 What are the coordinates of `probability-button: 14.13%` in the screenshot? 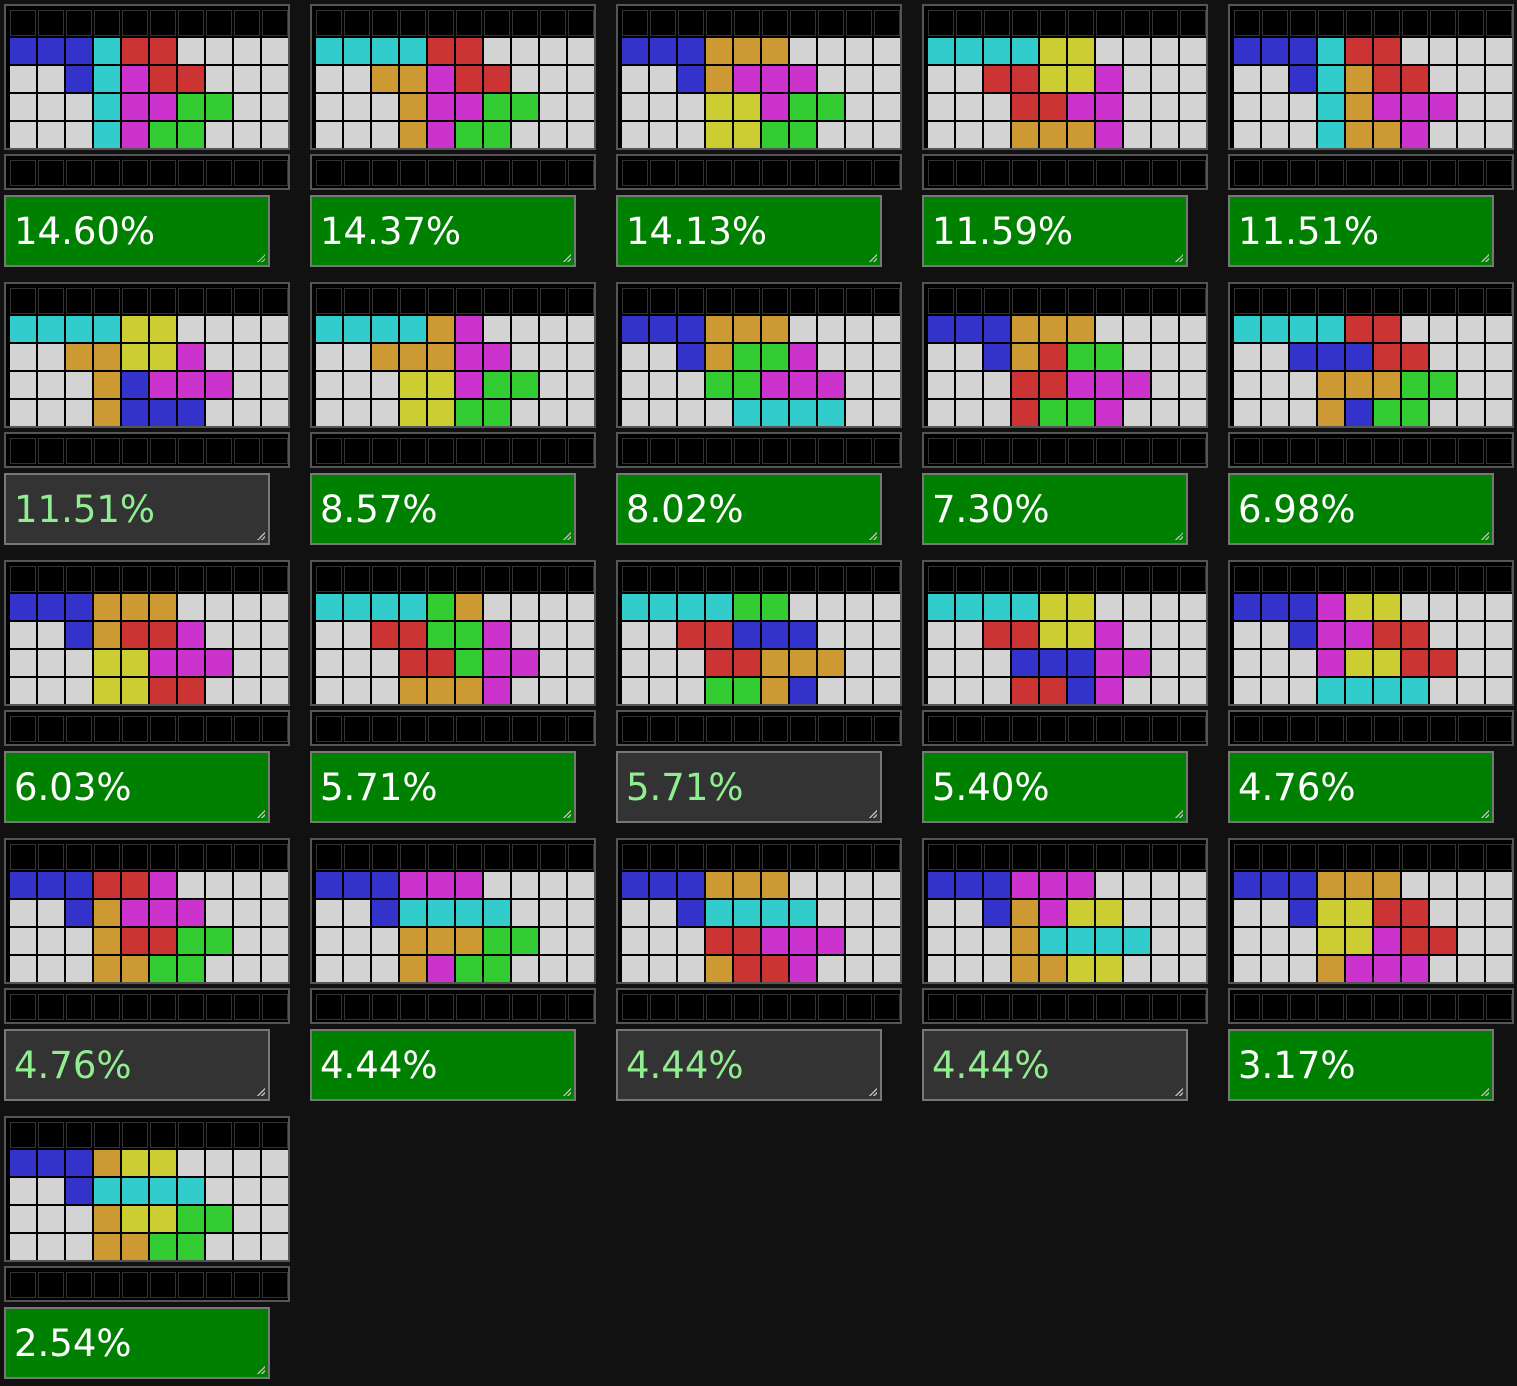 It's located at (749, 231).